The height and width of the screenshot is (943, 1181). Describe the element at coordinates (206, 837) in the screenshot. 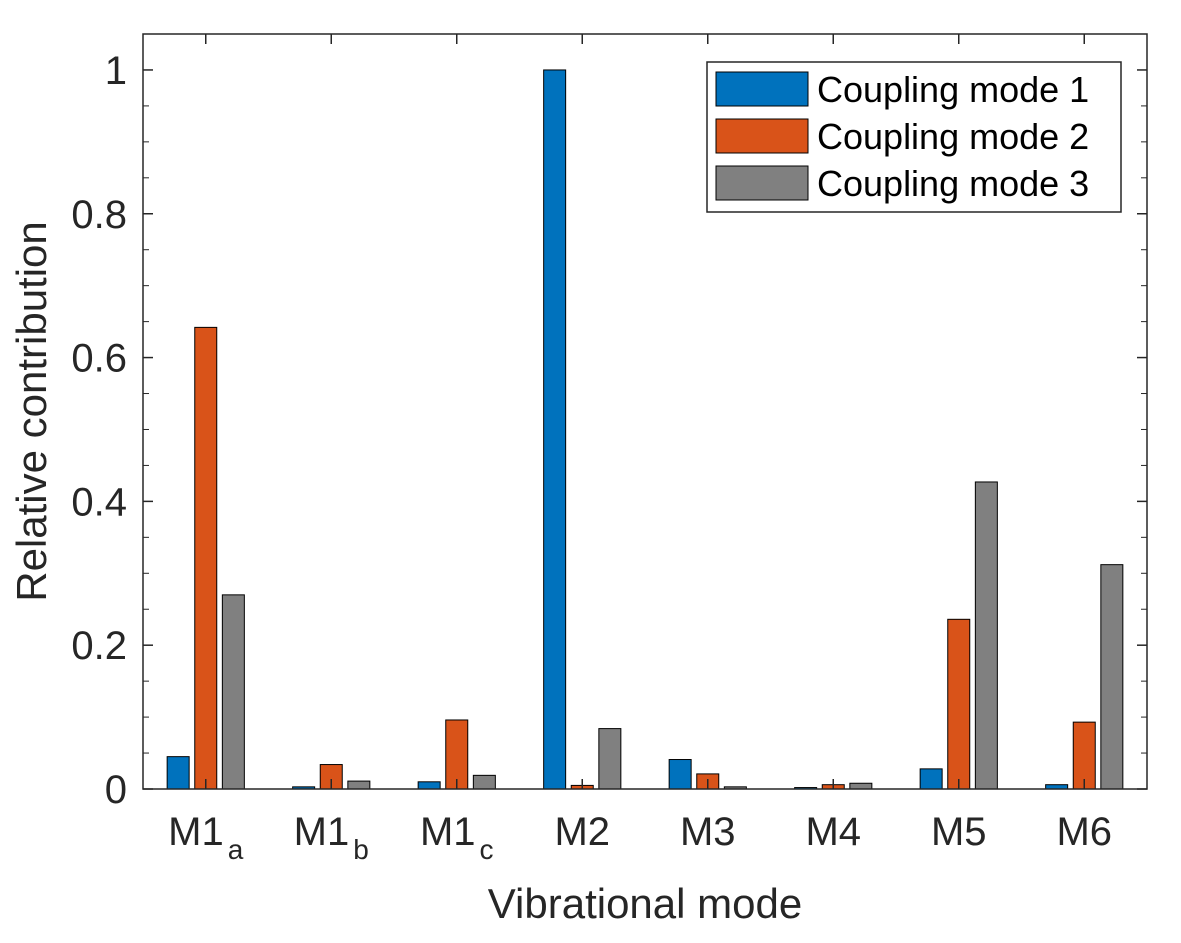

I see `x-tick-label: M1 a` at that location.